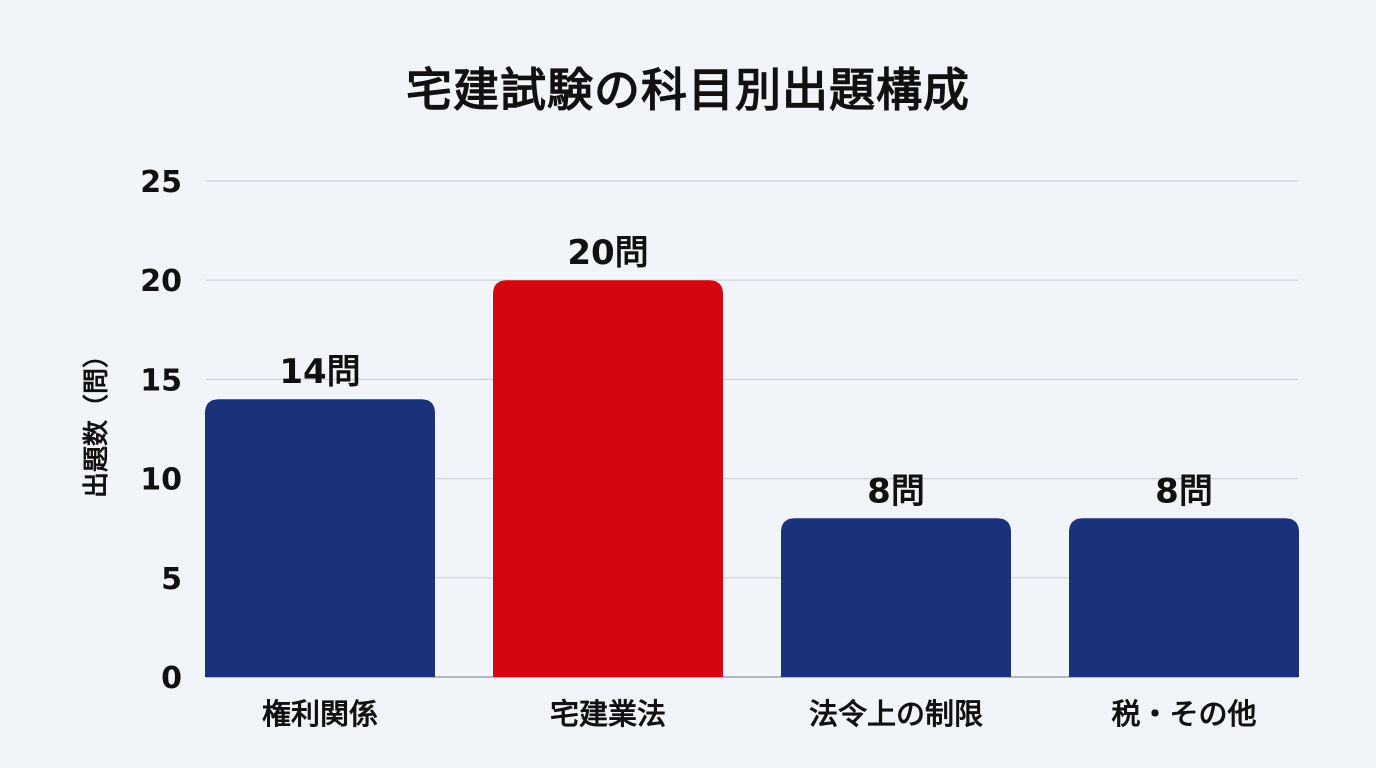  What do you see at coordinates (688, 90) in the screenshot?
I see `chart-title: 宅建試験の科目別出題構成` at bounding box center [688, 90].